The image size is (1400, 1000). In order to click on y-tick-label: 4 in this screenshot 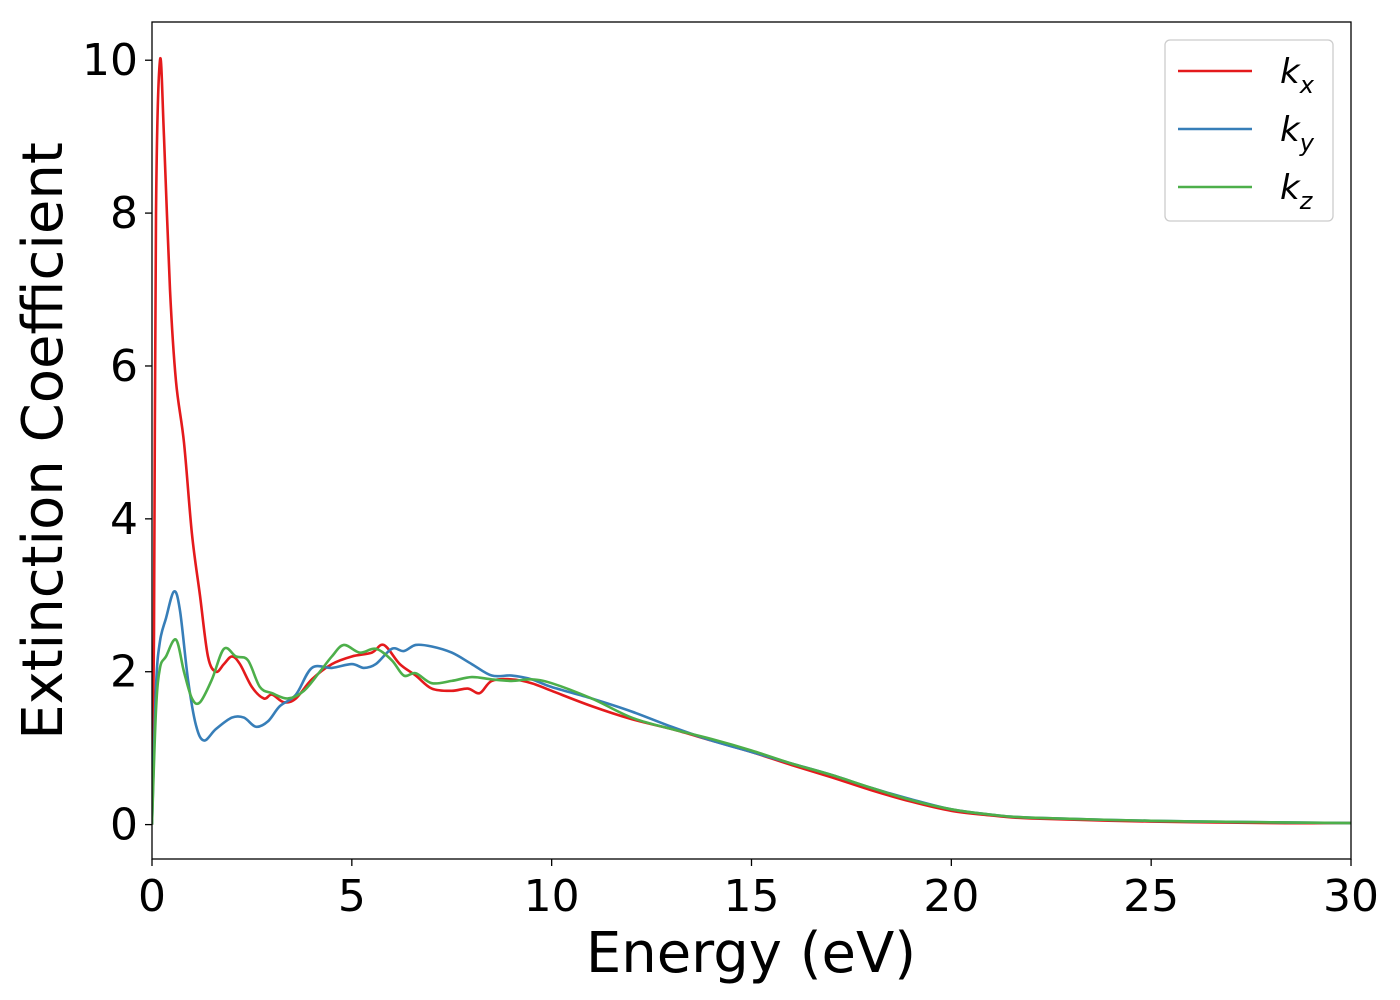, I will do `click(124, 519)`.